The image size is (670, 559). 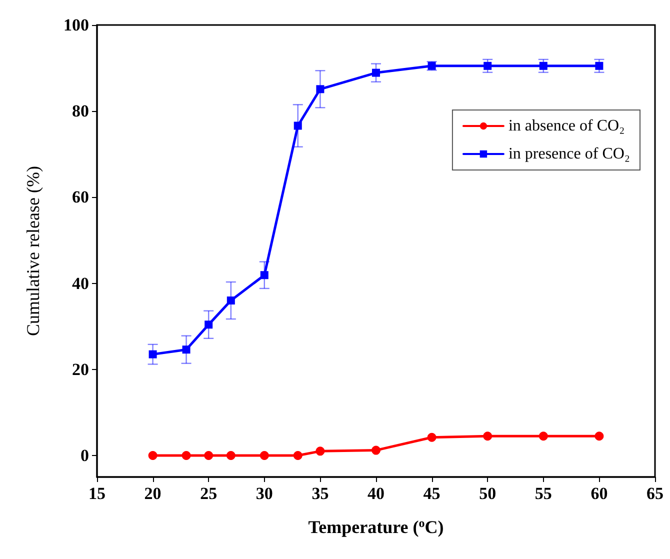 I want to click on x-tick-label: 50, so click(x=487, y=493).